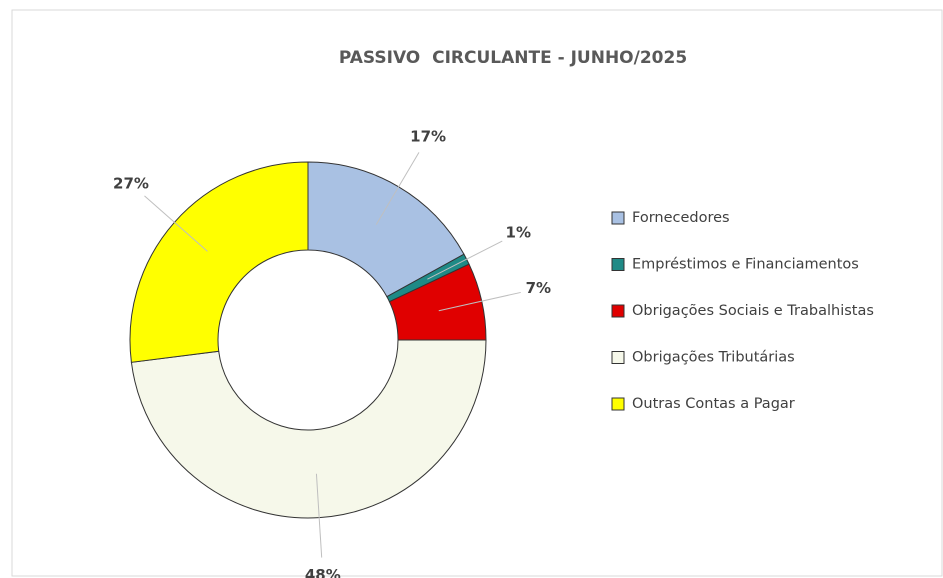 The height and width of the screenshot is (578, 943). What do you see at coordinates (131, 183) in the screenshot?
I see `data-label: 27%` at bounding box center [131, 183].